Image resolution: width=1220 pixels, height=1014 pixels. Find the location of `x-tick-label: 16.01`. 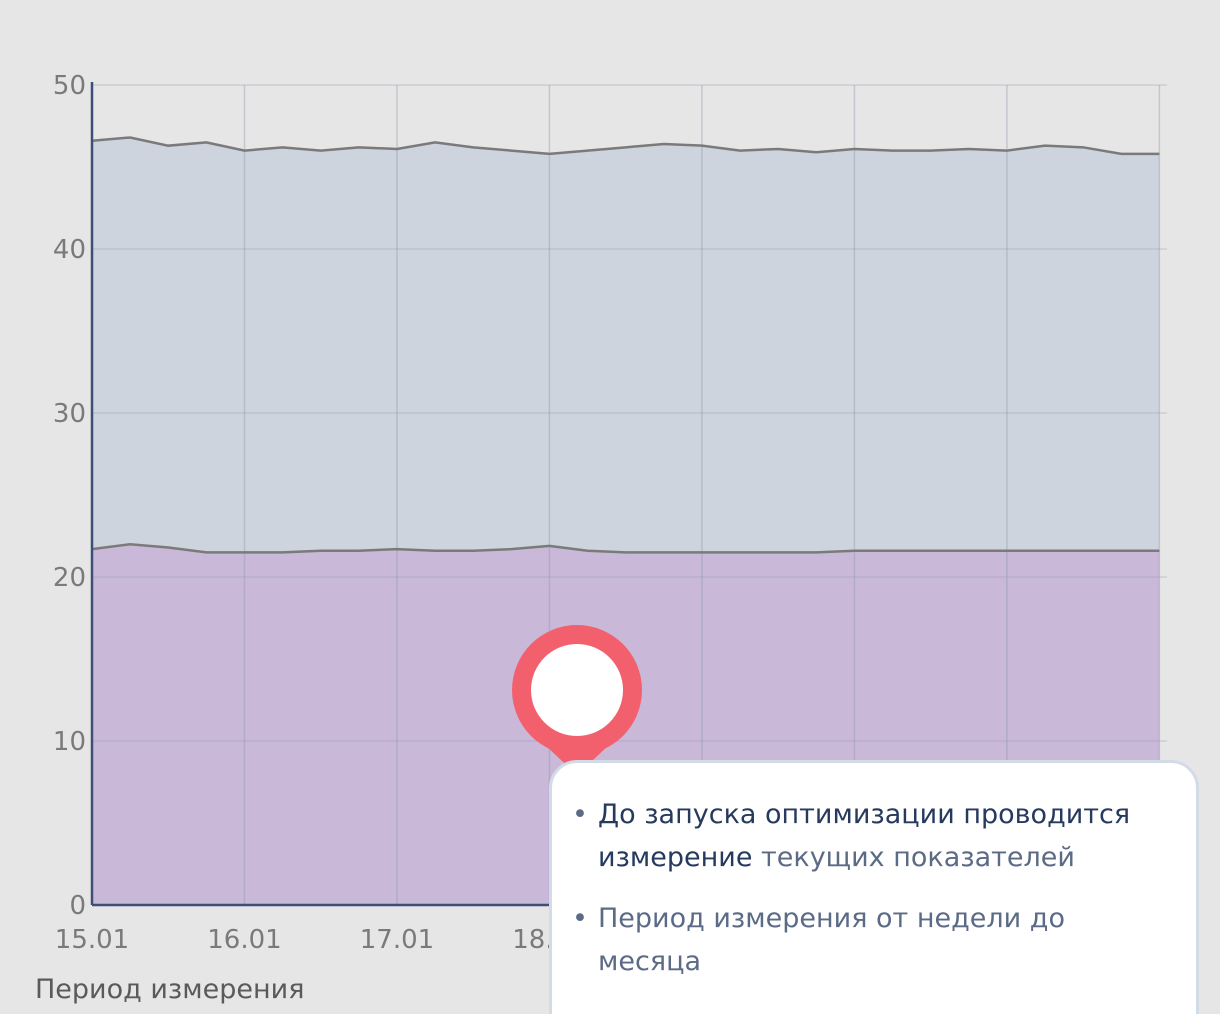

x-tick-label: 16.01 is located at coordinates (244, 940).